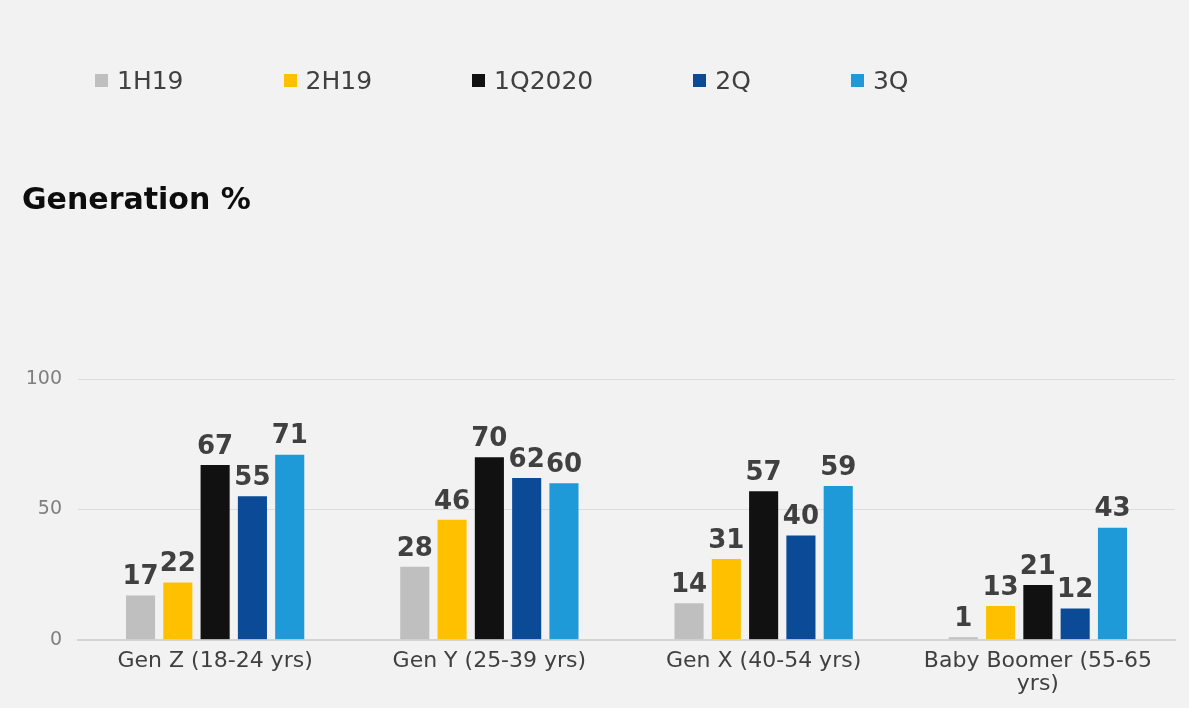 This screenshot has width=1189, height=708. Describe the element at coordinates (890, 80) in the screenshot. I see `legend-label: 3Q` at that location.